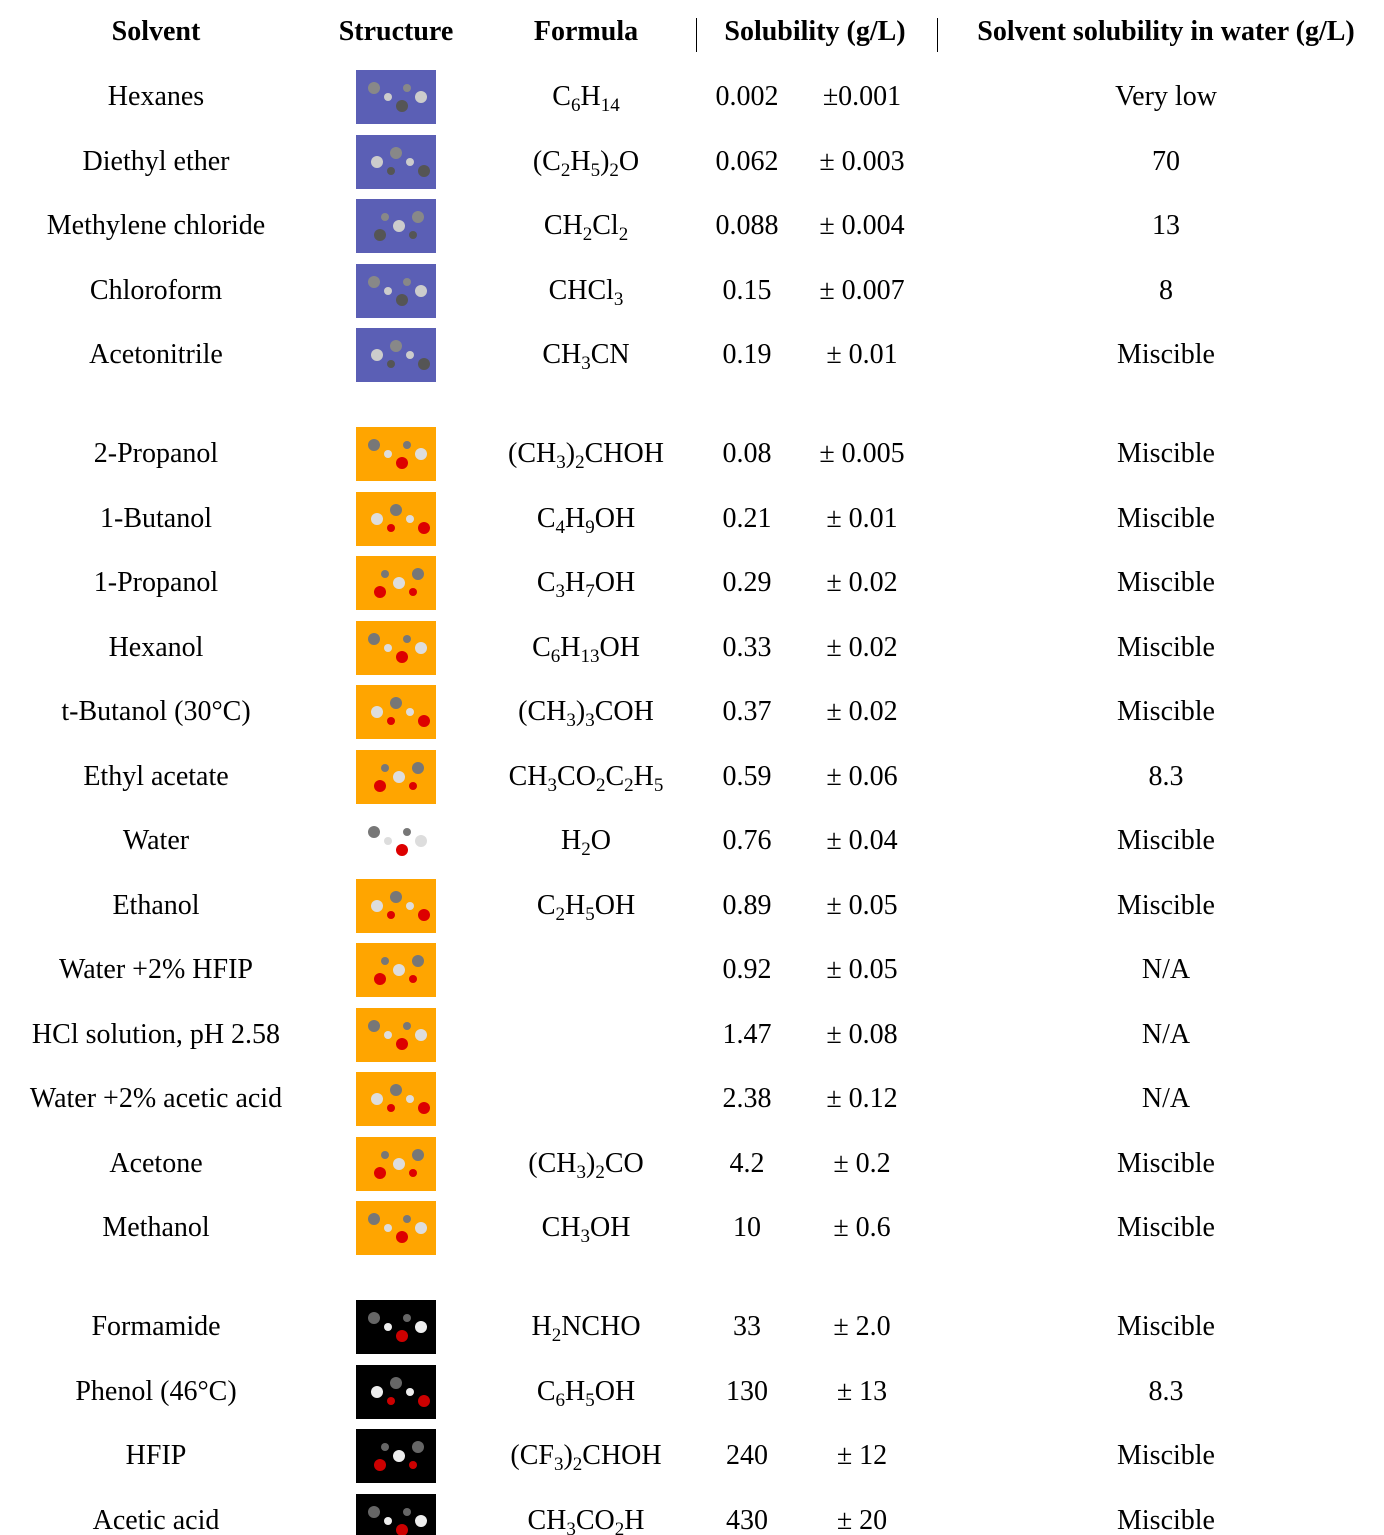 Image resolution: width=1384 pixels, height=1535 pixels. Describe the element at coordinates (156, 453) in the screenshot. I see `solvent-name: 2-Propanol` at that location.